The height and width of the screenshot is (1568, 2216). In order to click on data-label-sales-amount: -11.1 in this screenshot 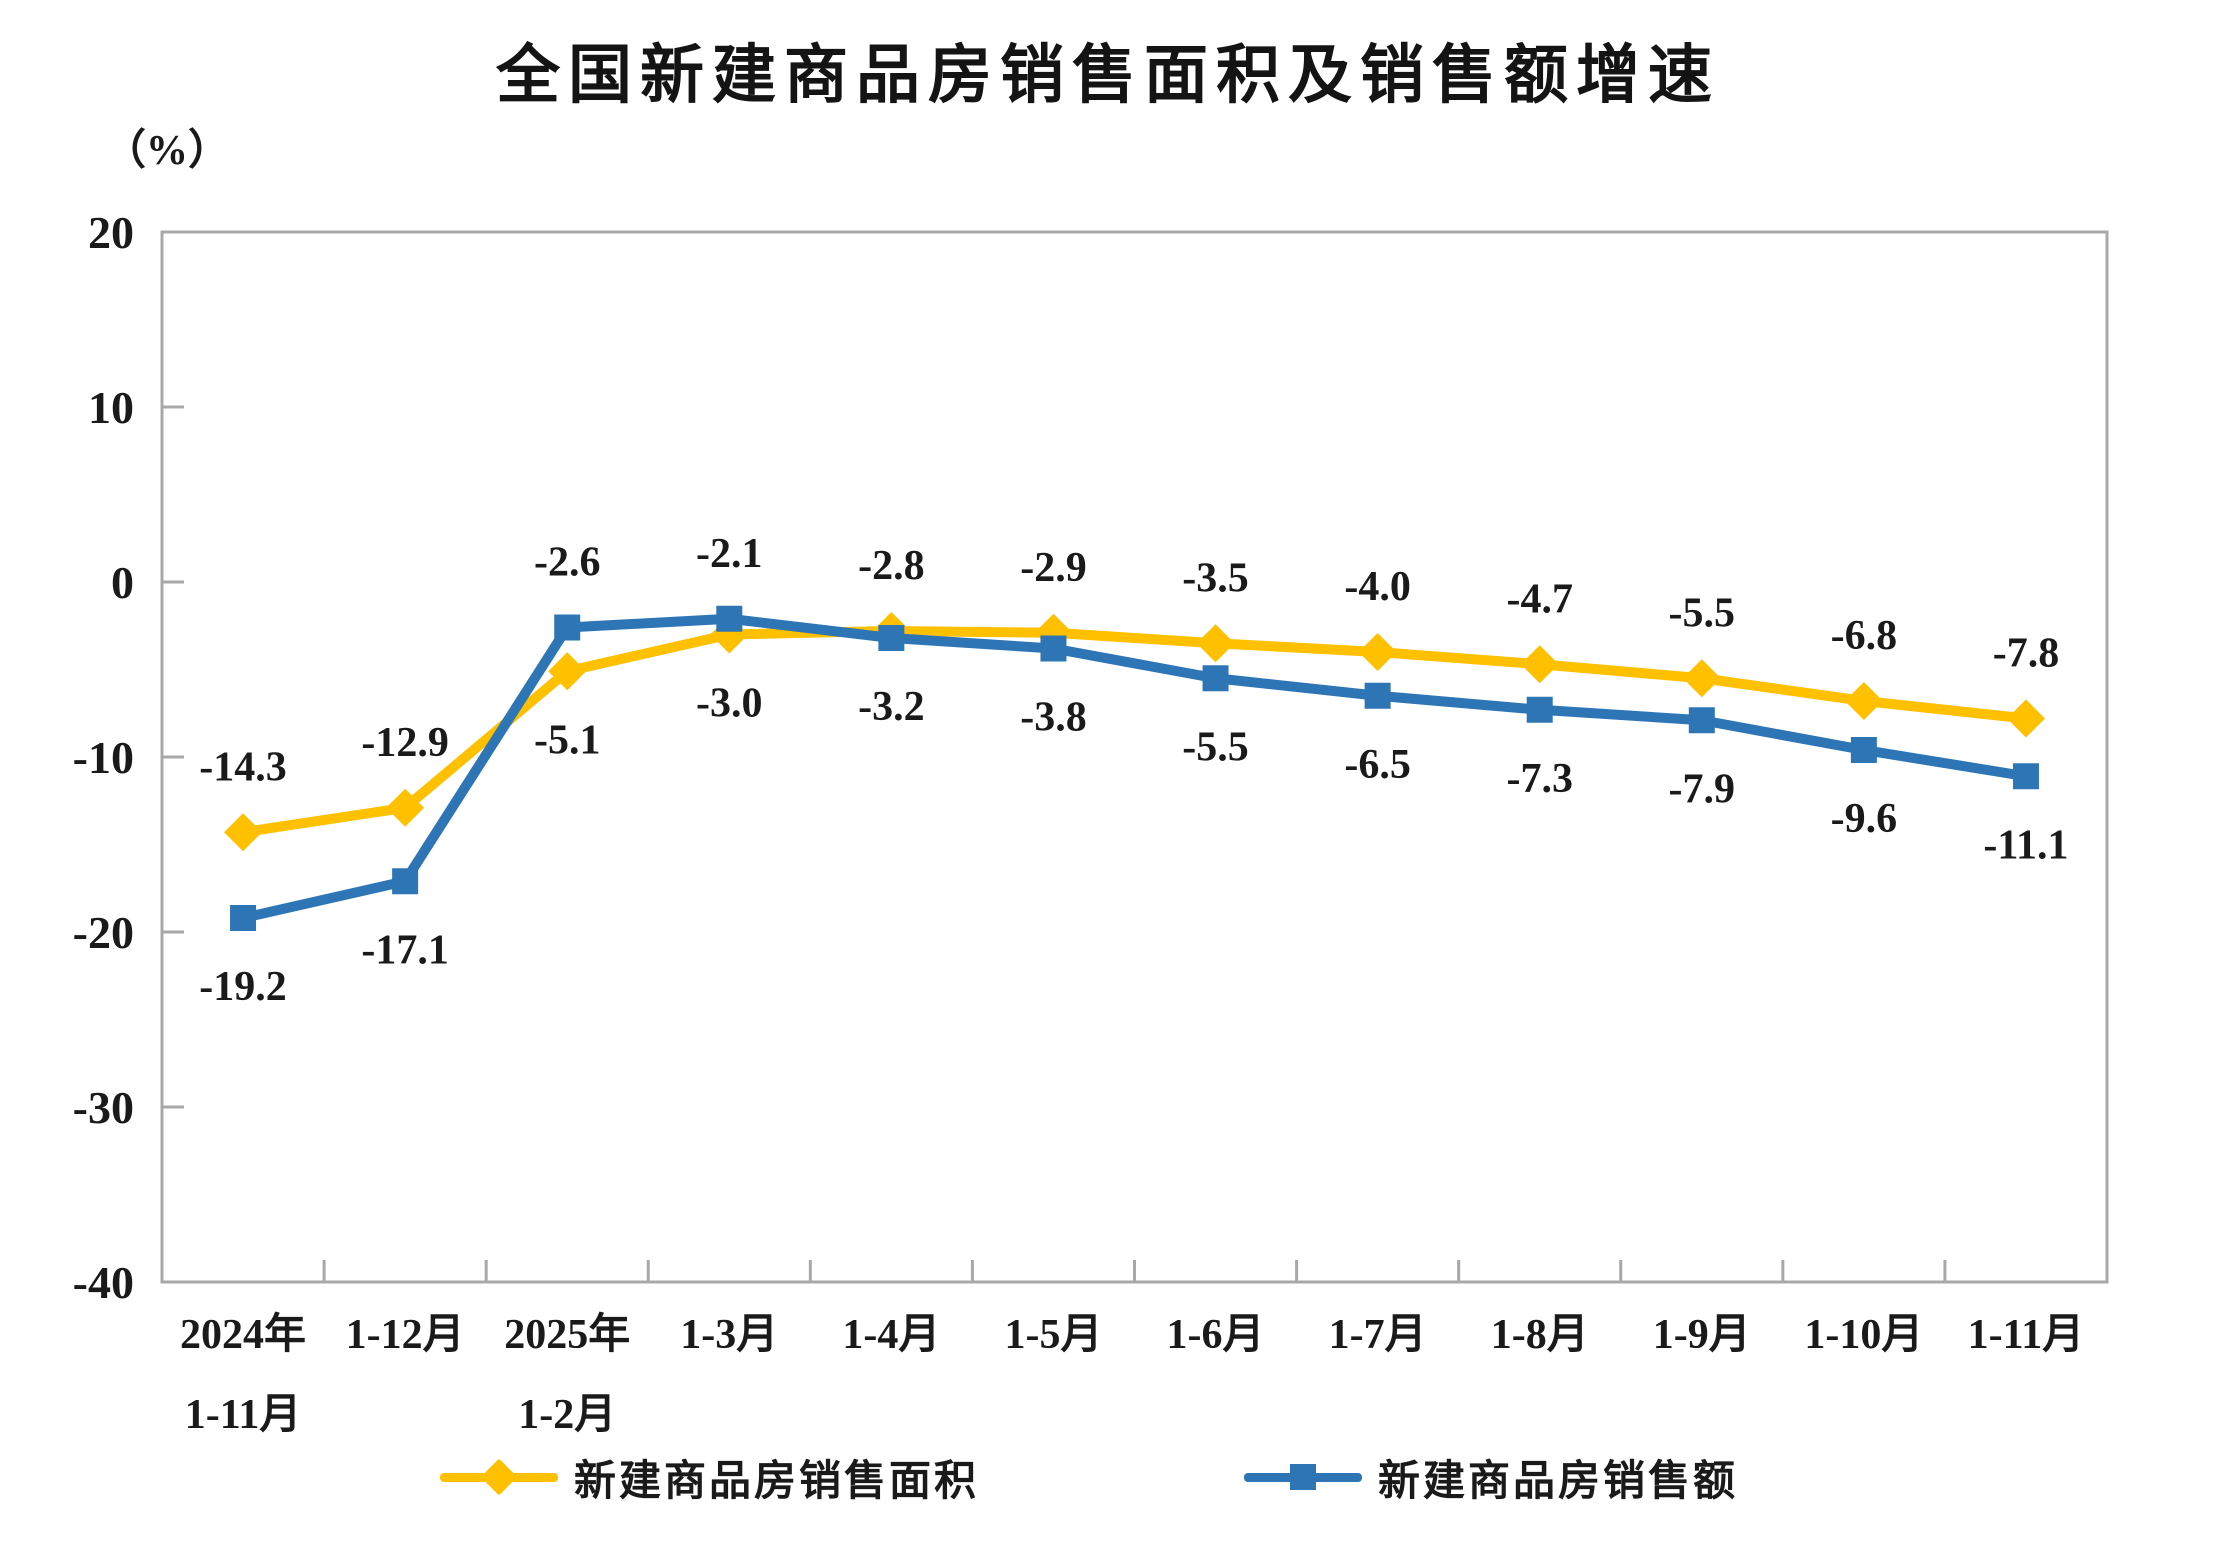, I will do `click(2025, 845)`.